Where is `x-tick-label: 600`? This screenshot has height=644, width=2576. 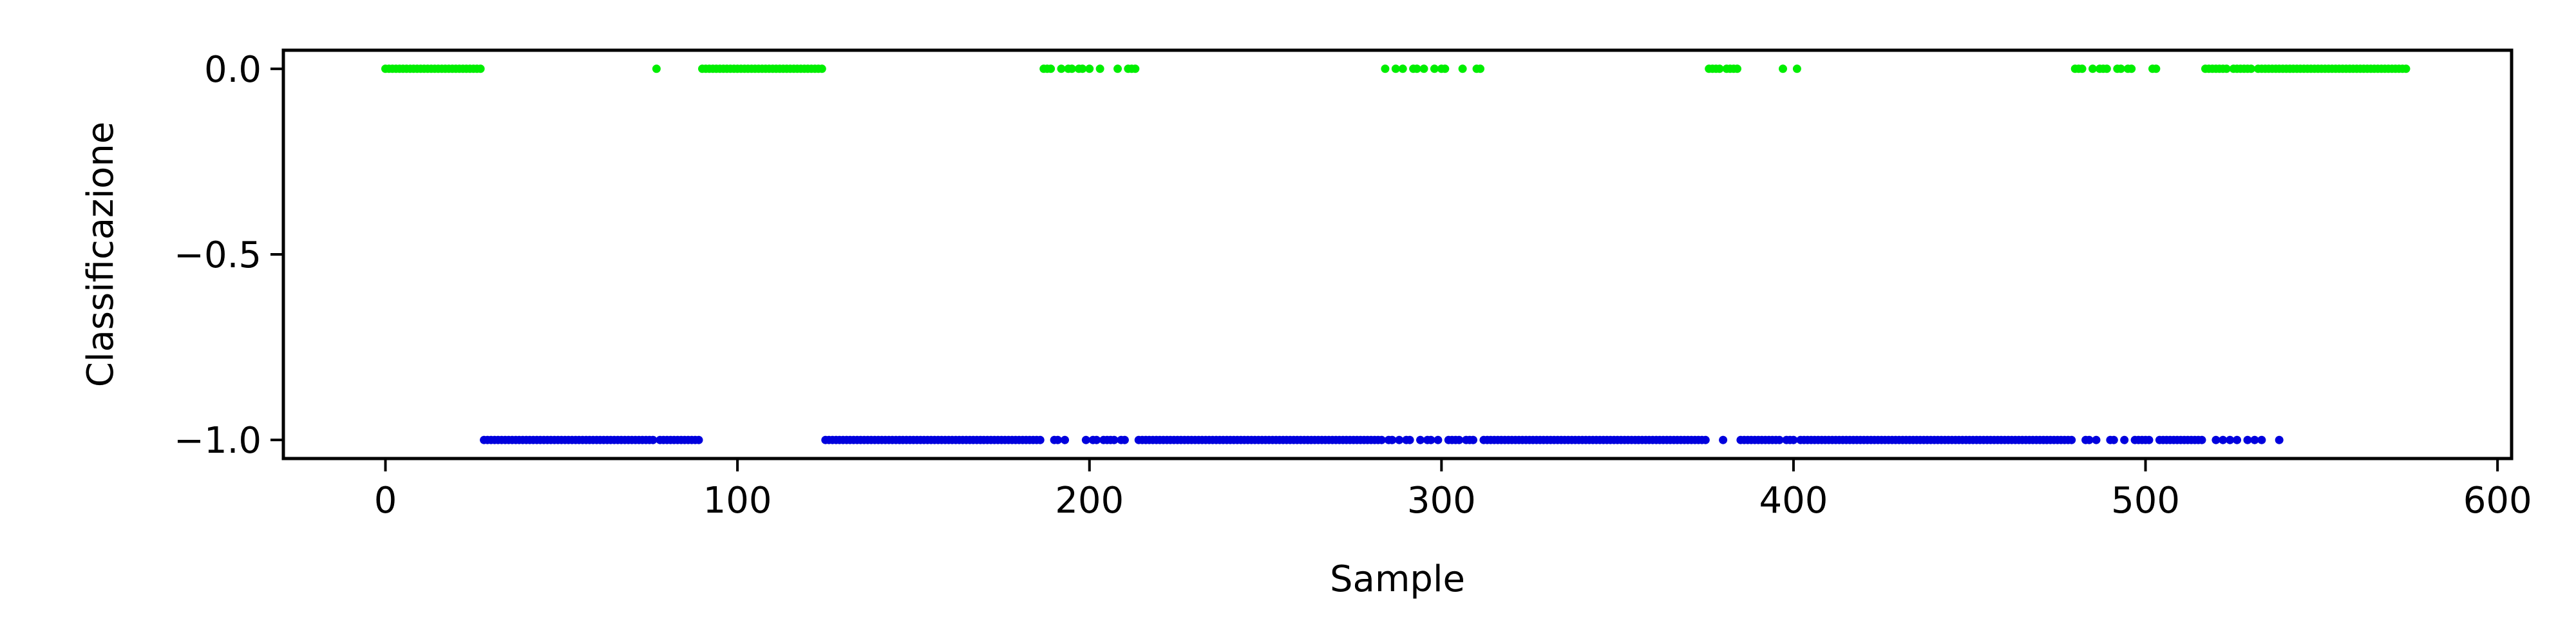
x-tick-label: 600 is located at coordinates (2497, 501).